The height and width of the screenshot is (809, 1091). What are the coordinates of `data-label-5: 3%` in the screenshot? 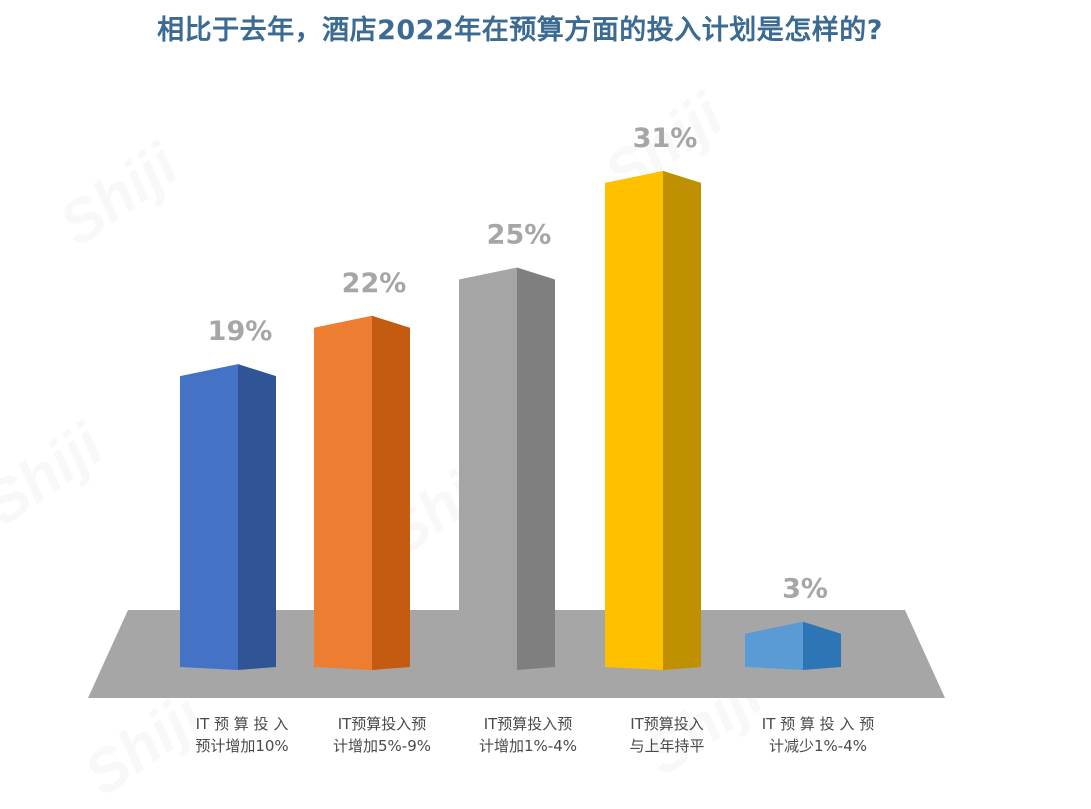 It's located at (805, 589).